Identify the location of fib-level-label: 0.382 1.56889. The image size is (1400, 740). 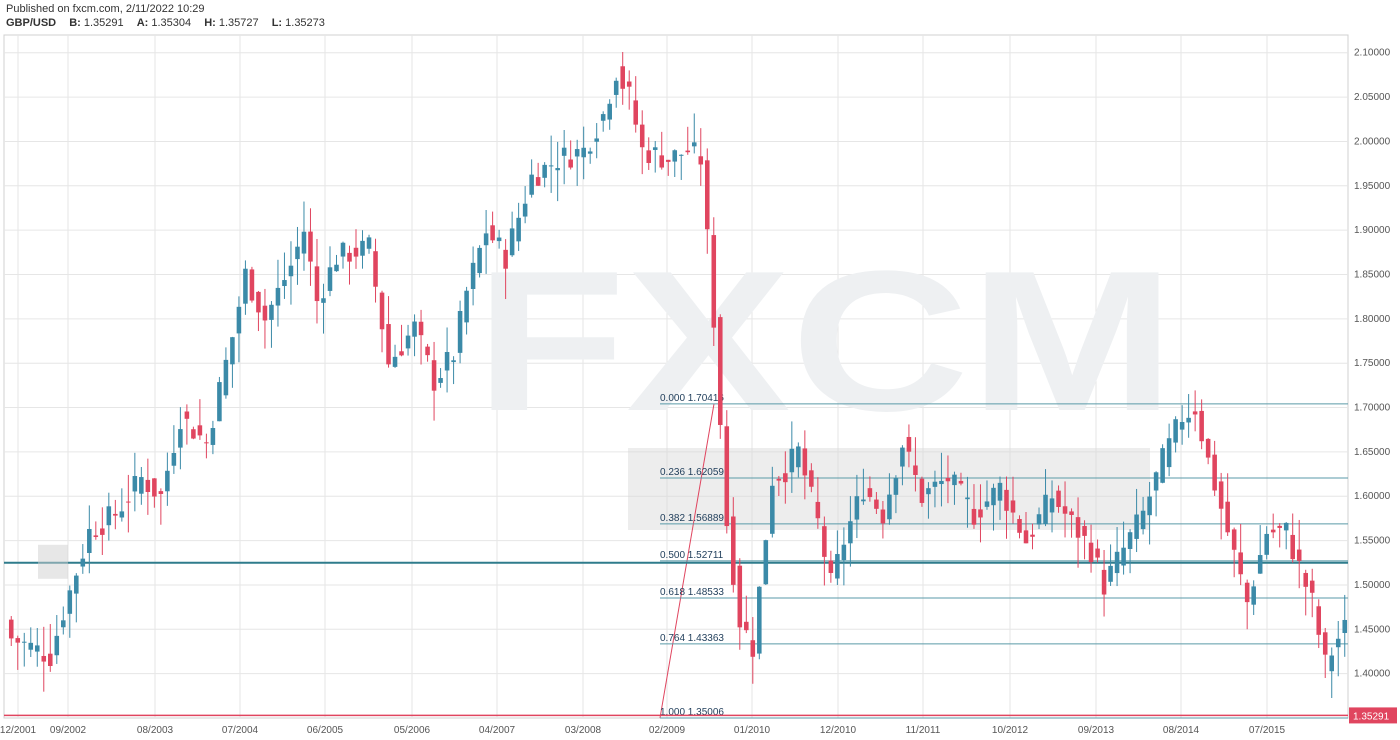
(692, 518).